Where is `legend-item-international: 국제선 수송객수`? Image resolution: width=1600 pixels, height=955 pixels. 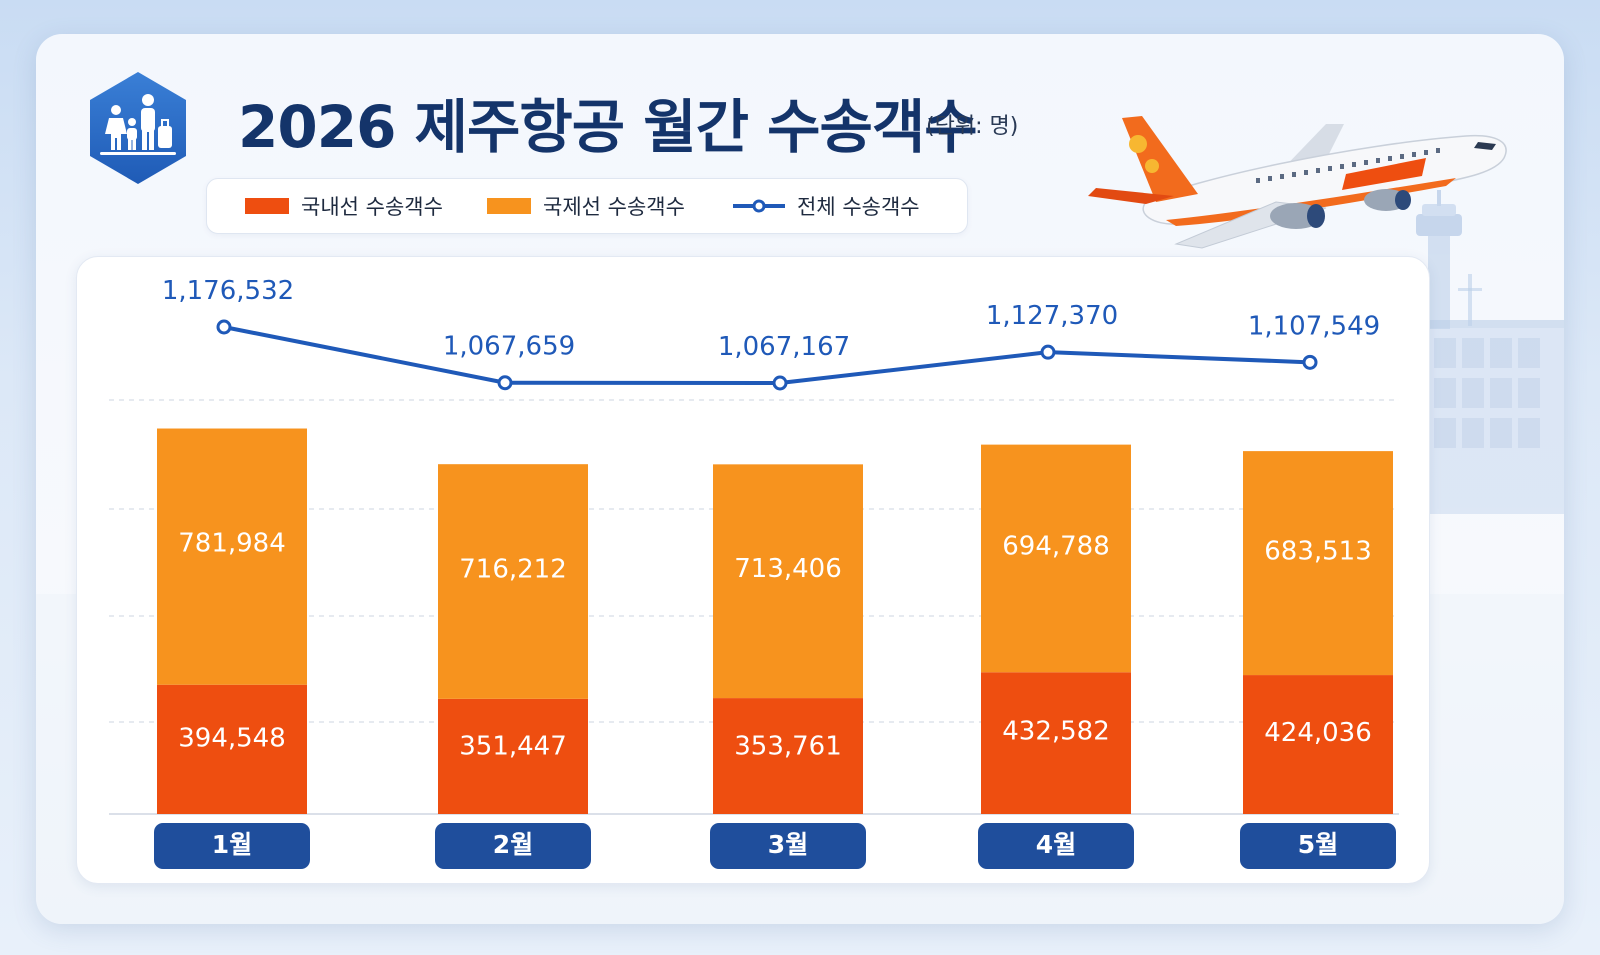 legend-item-international: 국제선 수송객수 is located at coordinates (586, 206).